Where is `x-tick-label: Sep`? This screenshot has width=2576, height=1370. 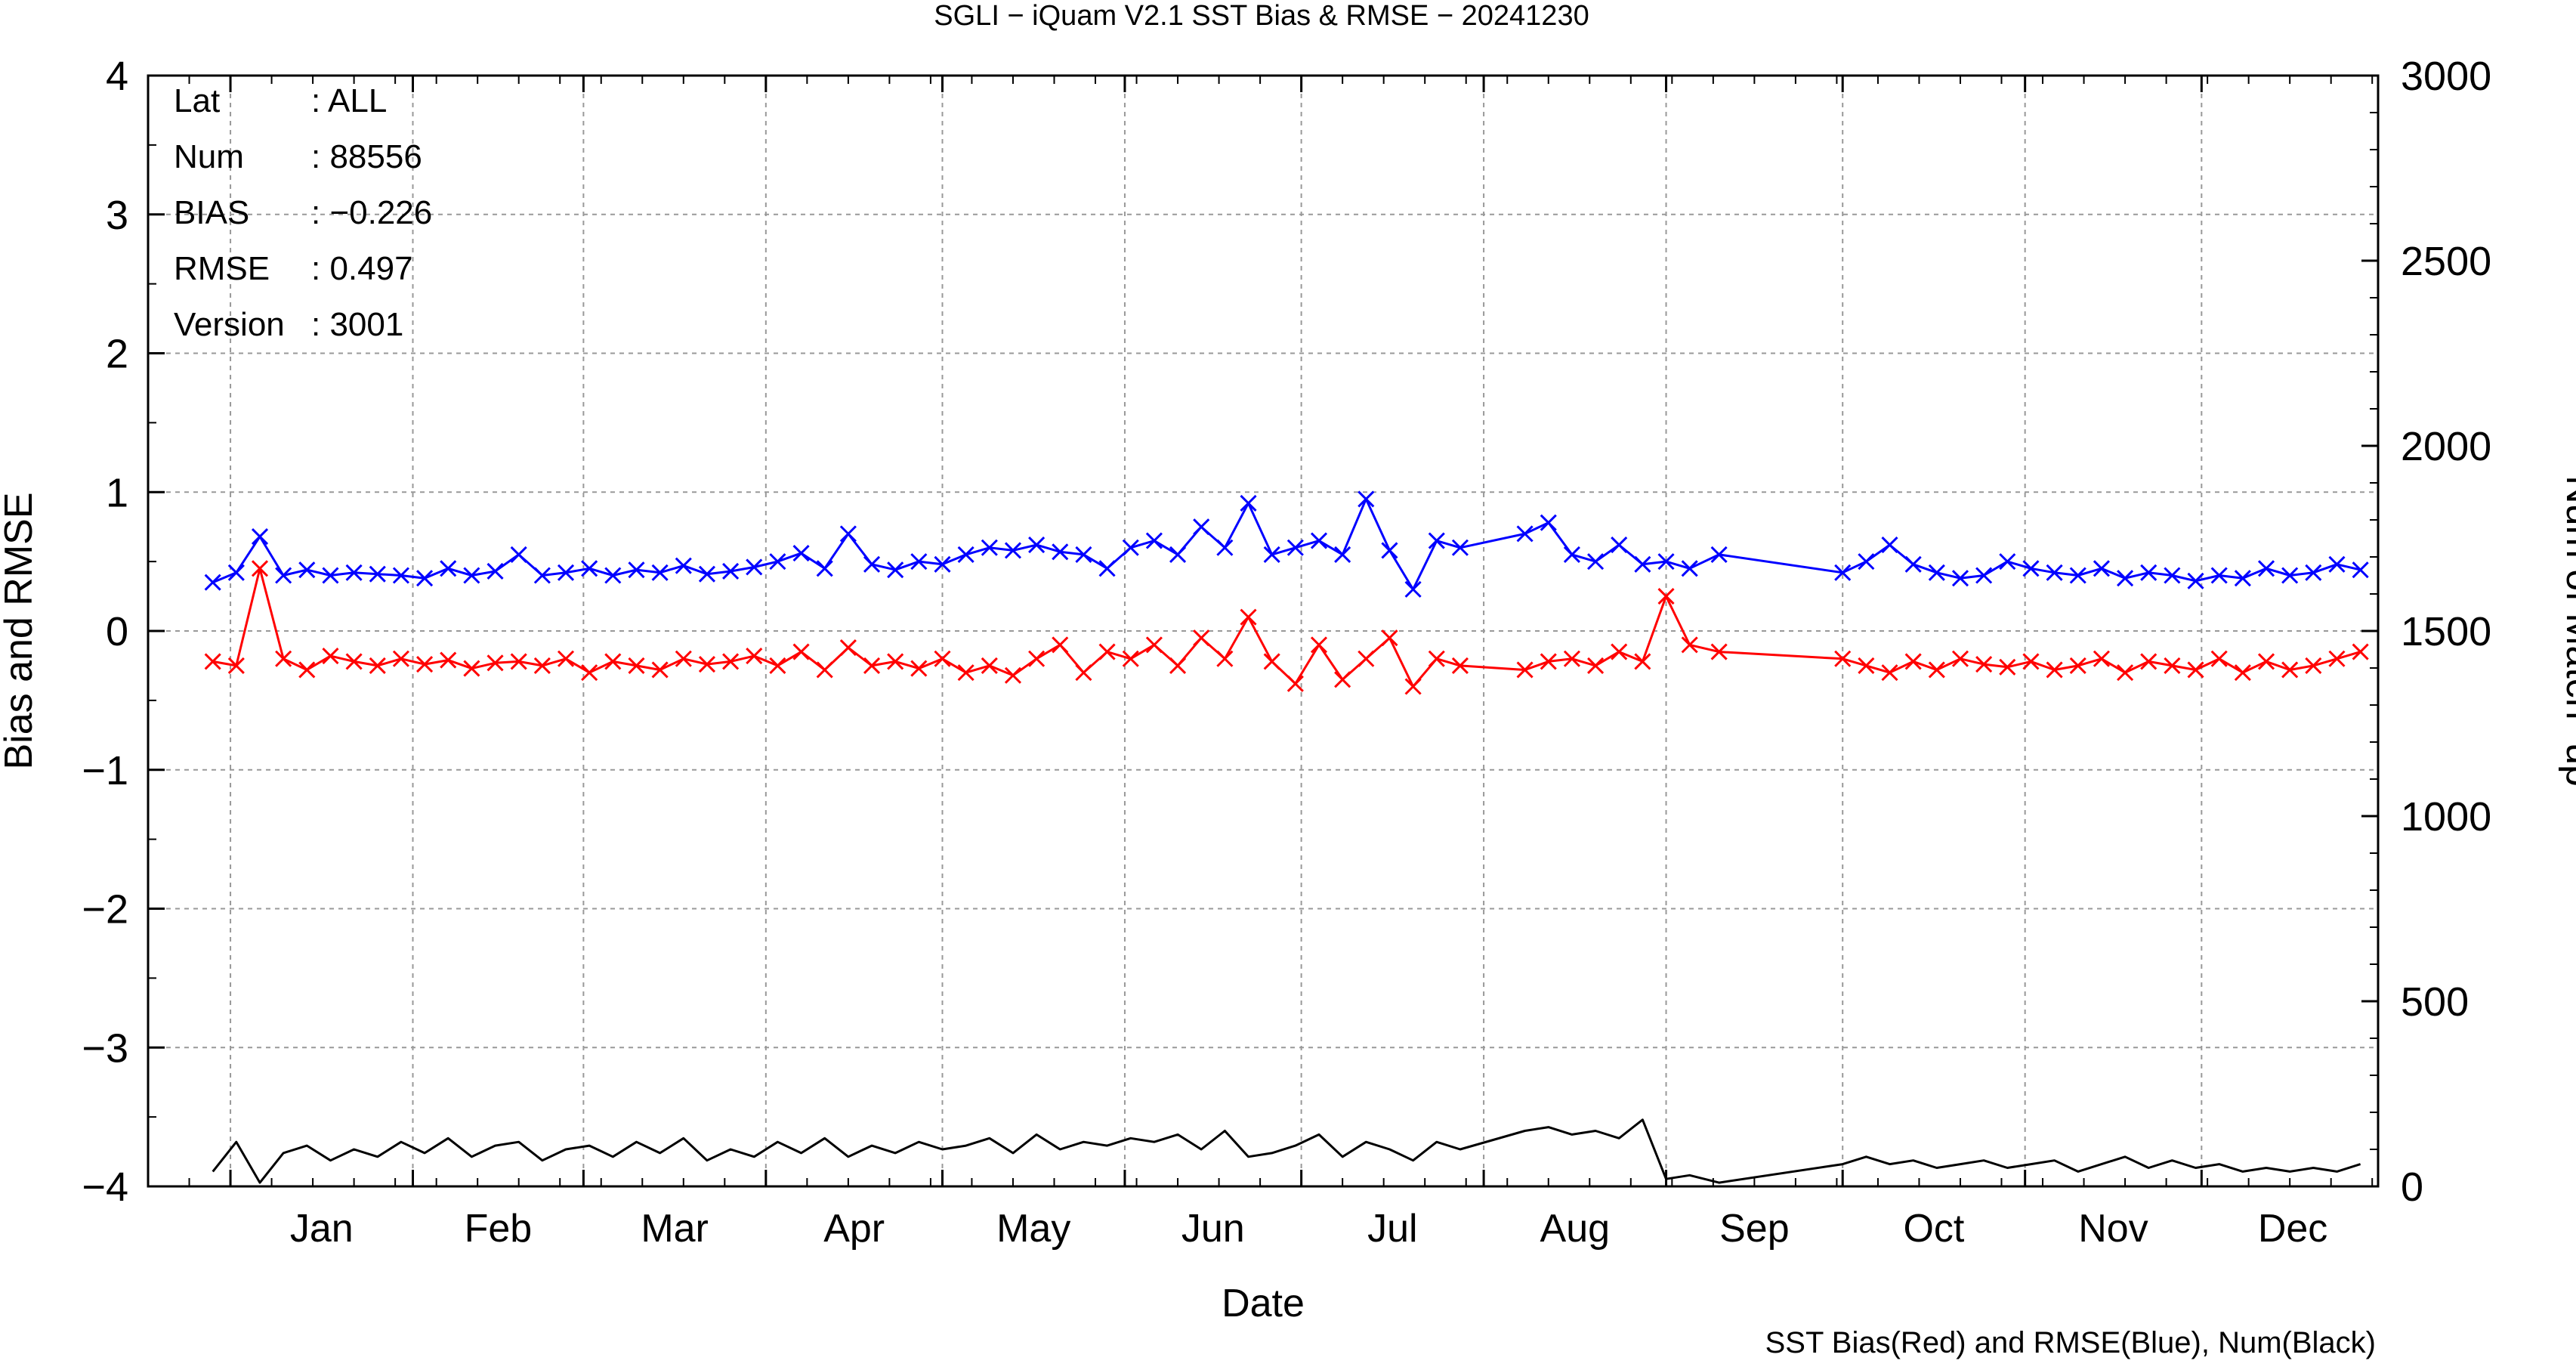
x-tick-label: Sep is located at coordinates (1754, 1229).